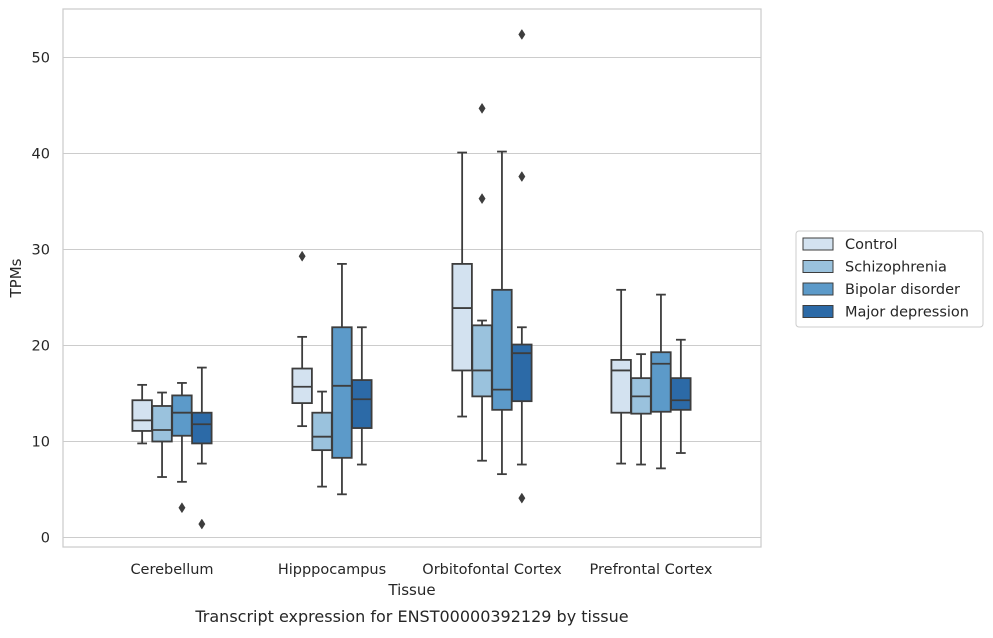  I want to click on x-tick-label: Orbitofontal Cortex, so click(492, 570).